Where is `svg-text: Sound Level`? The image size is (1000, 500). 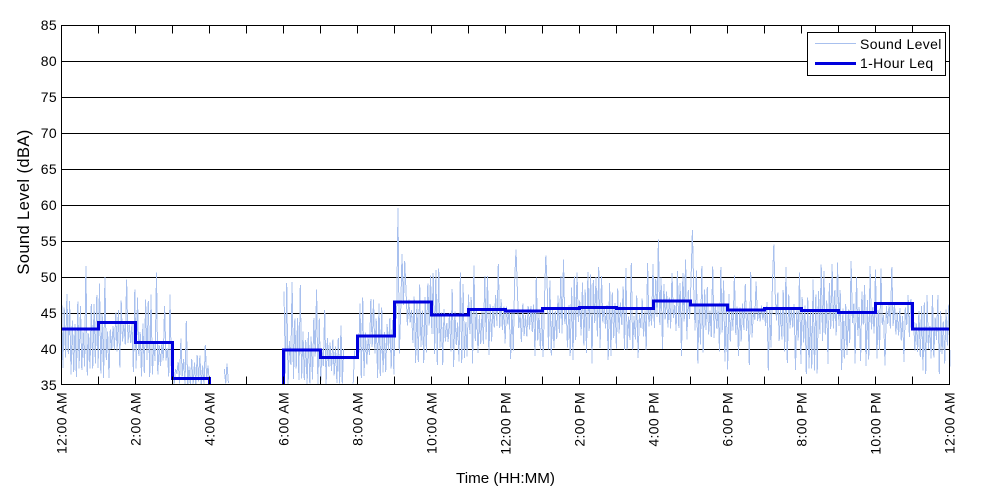 svg-text: Sound Level is located at coordinates (901, 44).